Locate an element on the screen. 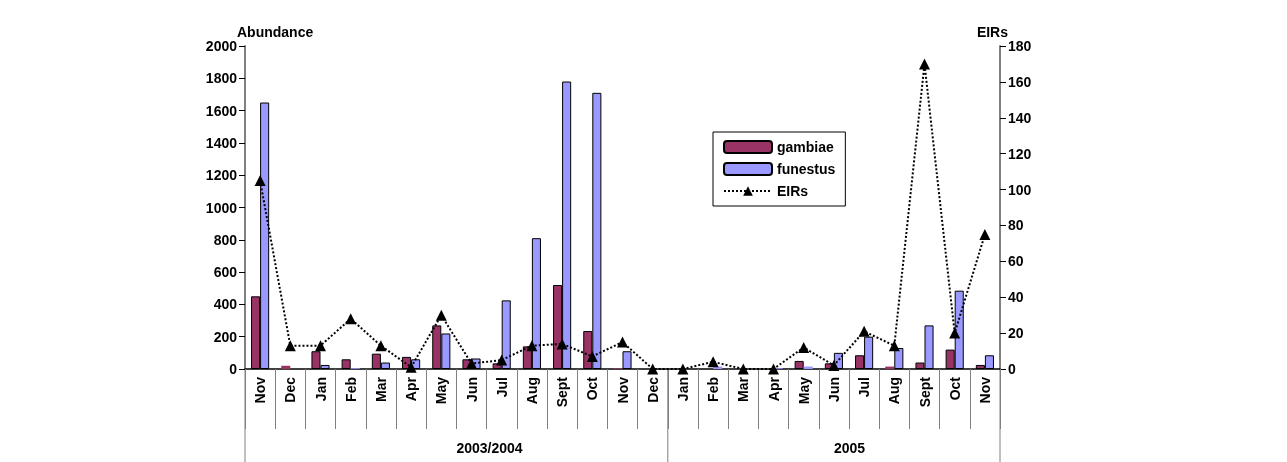 The height and width of the screenshot is (462, 1287). y-tick-label: 1400 is located at coordinates (221, 142).